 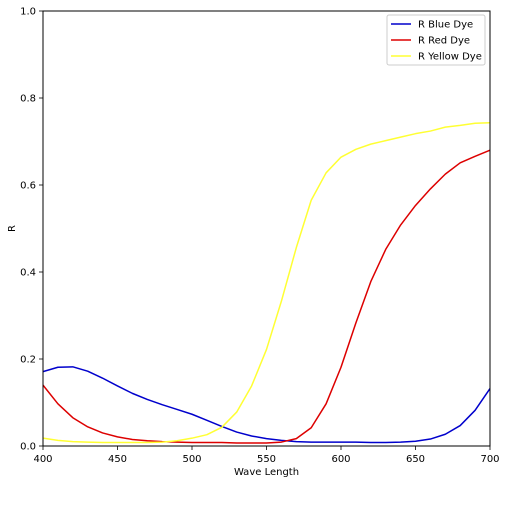 What do you see at coordinates (450, 57) in the screenshot?
I see `legend-label: R Yellow Dye` at bounding box center [450, 57].